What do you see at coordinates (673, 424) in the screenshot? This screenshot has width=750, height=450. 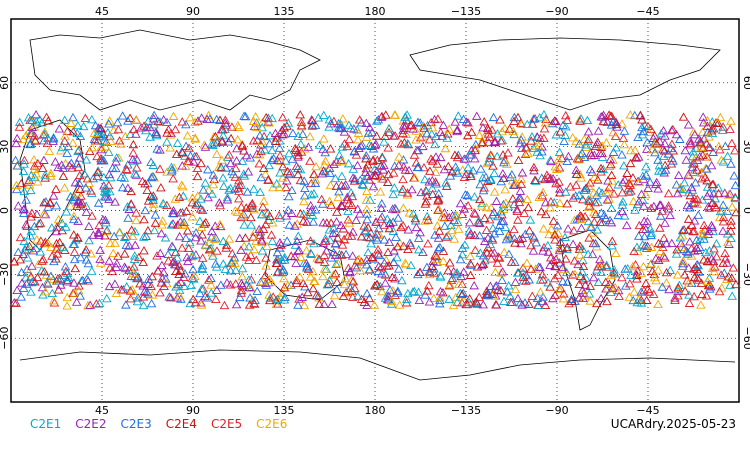 I see `product-date-stamp: UCARdry.2025-05-23` at bounding box center [673, 424].